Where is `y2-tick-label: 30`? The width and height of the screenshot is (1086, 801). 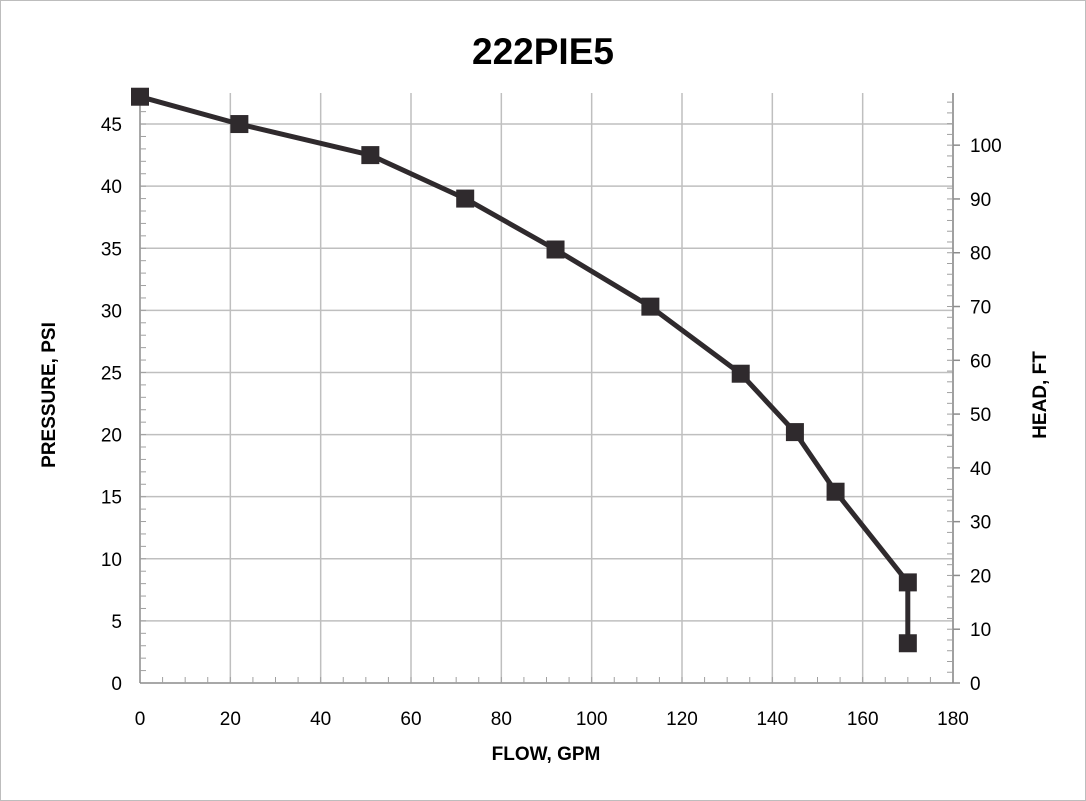
y2-tick-label: 30 is located at coordinates (980, 523).